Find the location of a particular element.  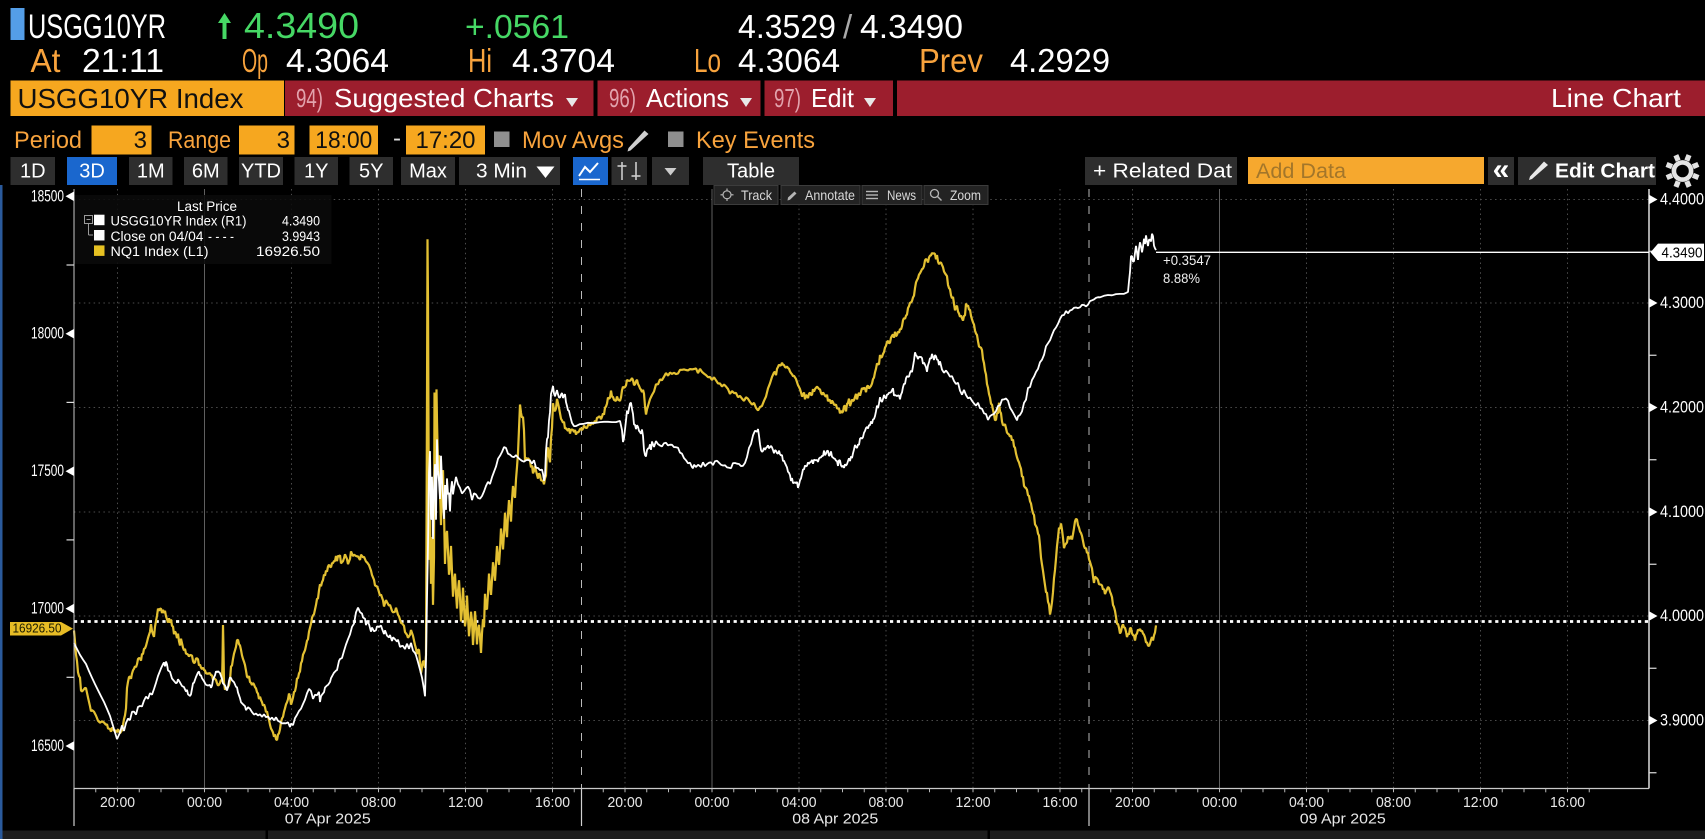

svg-text: Last Price is located at coordinates (207, 206).